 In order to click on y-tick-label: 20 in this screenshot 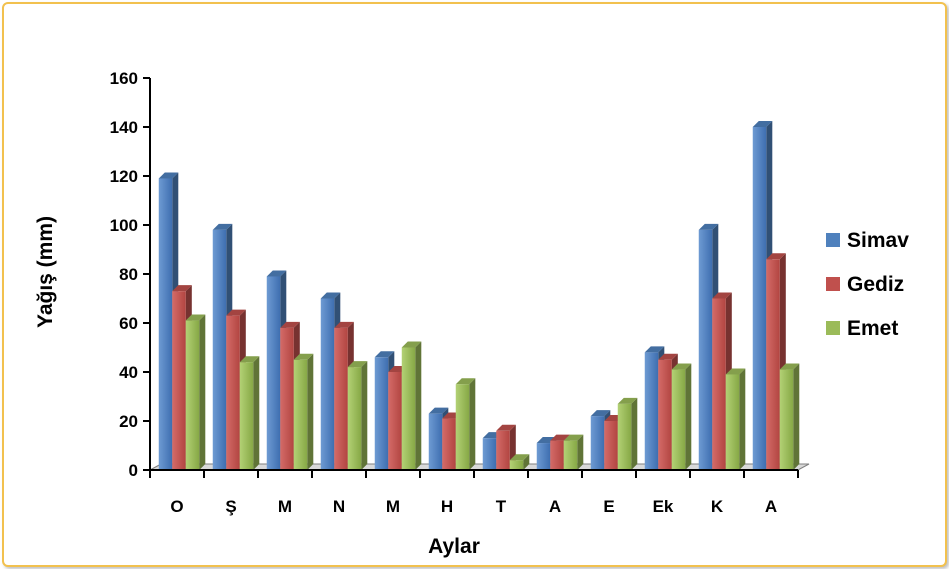, I will do `click(128, 421)`.